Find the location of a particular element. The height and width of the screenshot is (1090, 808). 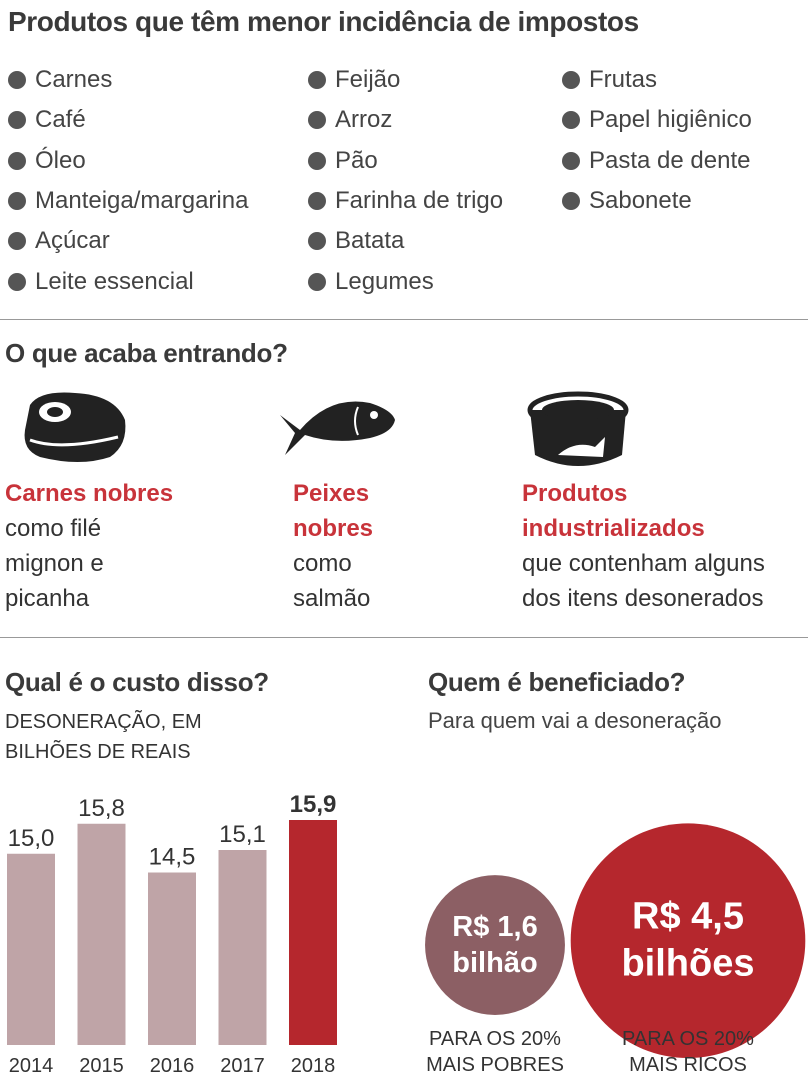

category-label: PARA OS 20% MAIS POBRES is located at coordinates (495, 1052).